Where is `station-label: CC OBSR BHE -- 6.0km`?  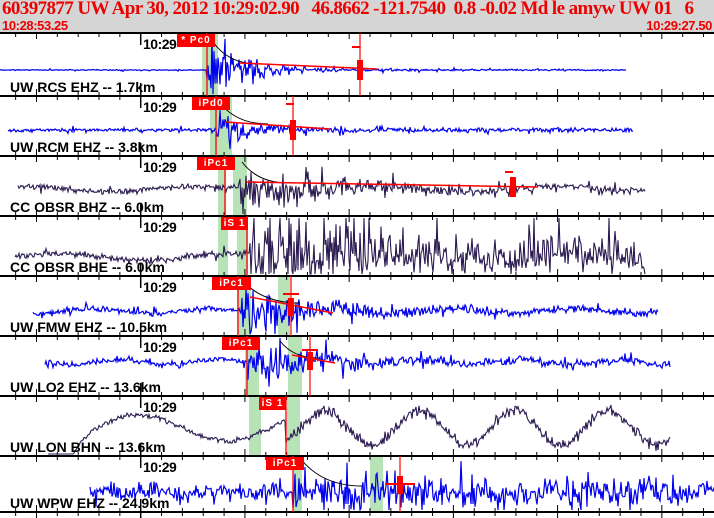 station-label: CC OBSR BHE -- 6.0km is located at coordinates (87, 267).